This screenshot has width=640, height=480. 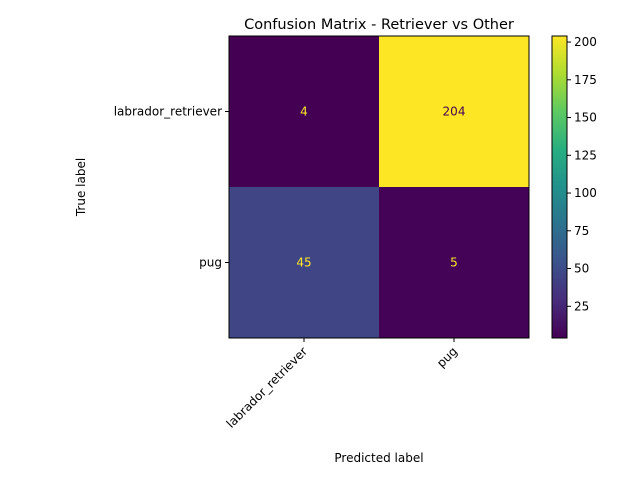 I want to click on colorbar-tick-label: 175, so click(x=585, y=80).